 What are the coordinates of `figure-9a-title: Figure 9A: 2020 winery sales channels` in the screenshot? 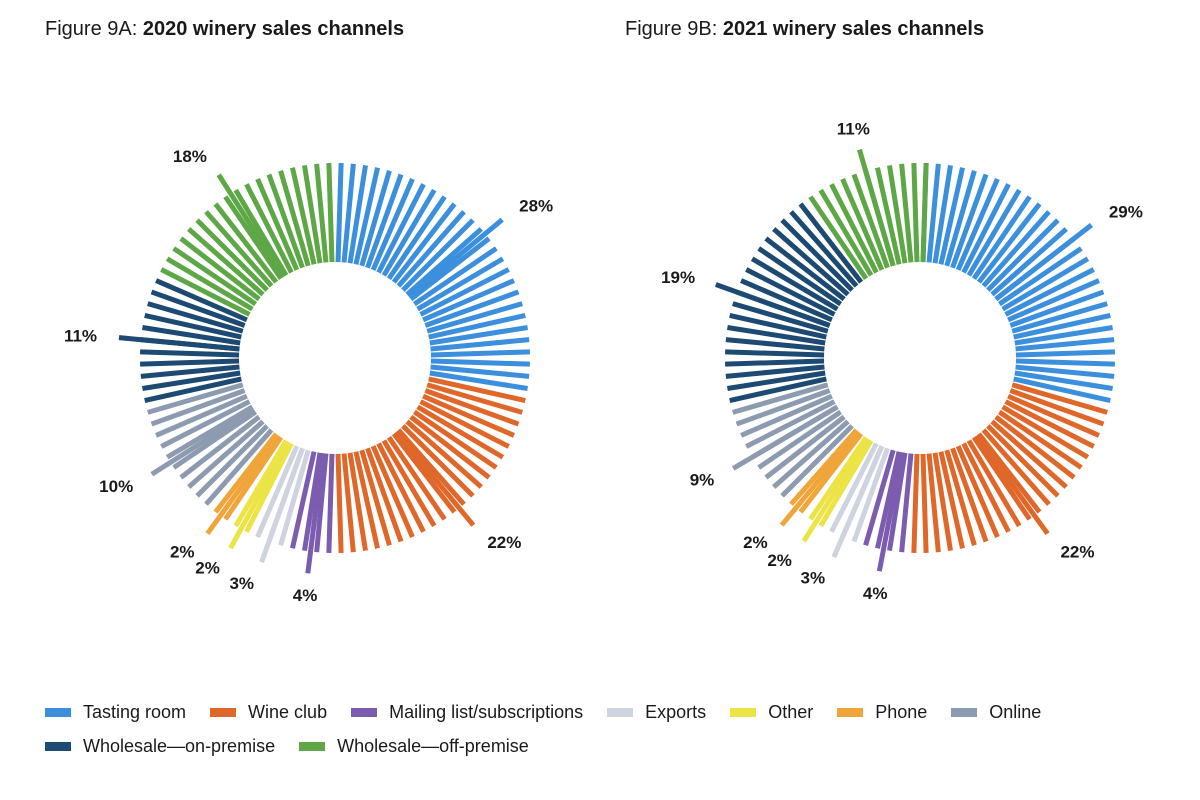 It's located at (224, 29).